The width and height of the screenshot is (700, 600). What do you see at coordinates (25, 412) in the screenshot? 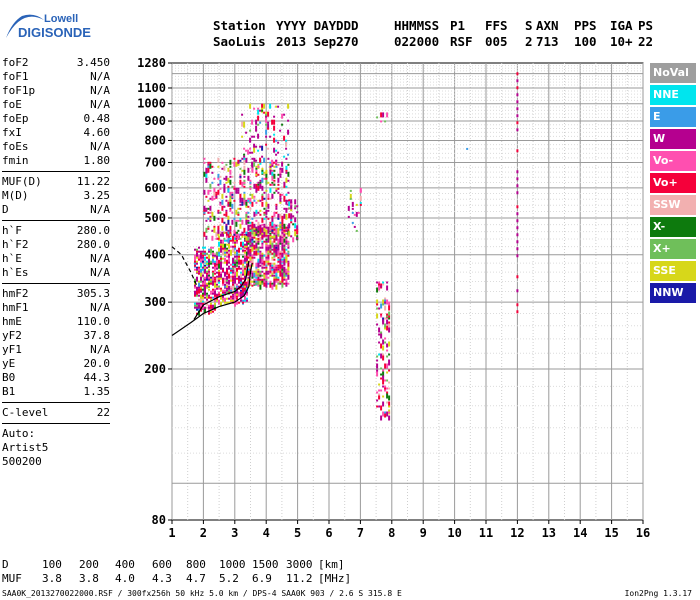
I see `clevel-name: C-level` at bounding box center [25, 412].